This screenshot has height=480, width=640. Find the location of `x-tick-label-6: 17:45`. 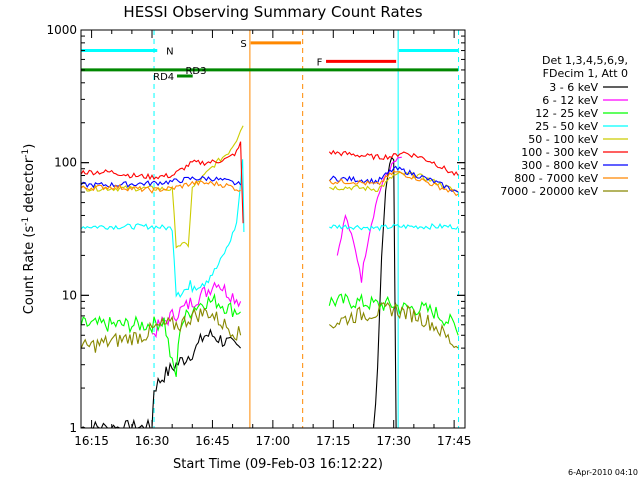

x-tick-label-6: 17:45 is located at coordinates (454, 441).